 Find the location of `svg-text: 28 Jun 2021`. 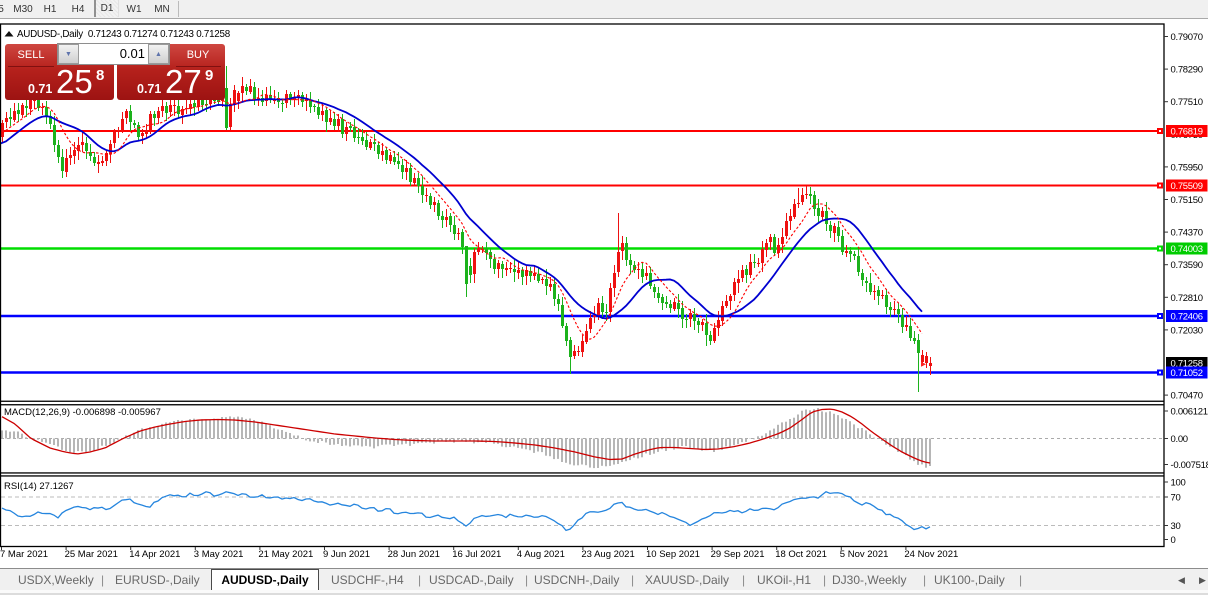

svg-text: 28 Jun 2021 is located at coordinates (414, 554).